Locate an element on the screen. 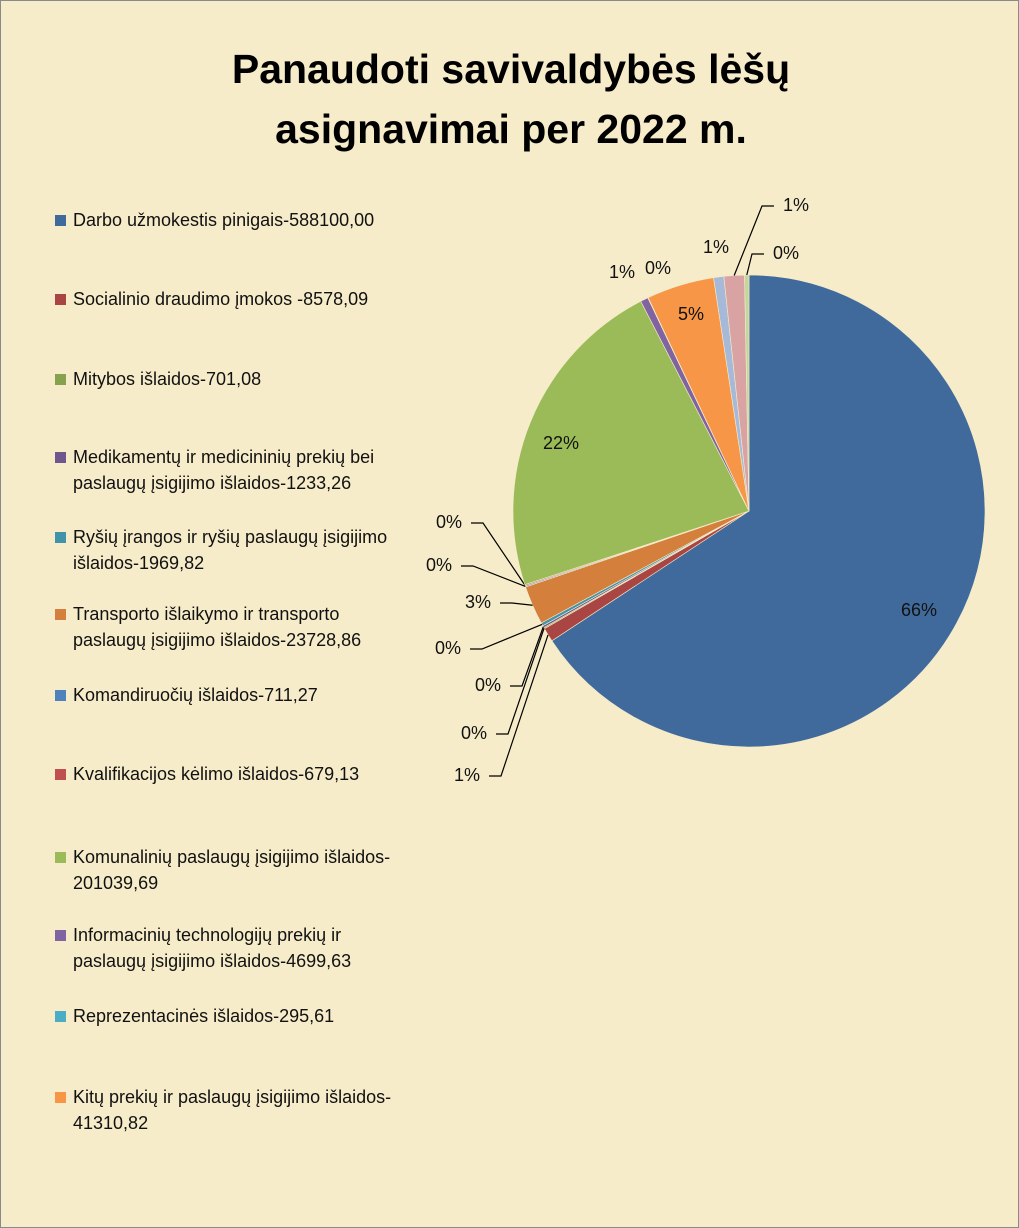  pie-slice is located at coordinates (631, 443).